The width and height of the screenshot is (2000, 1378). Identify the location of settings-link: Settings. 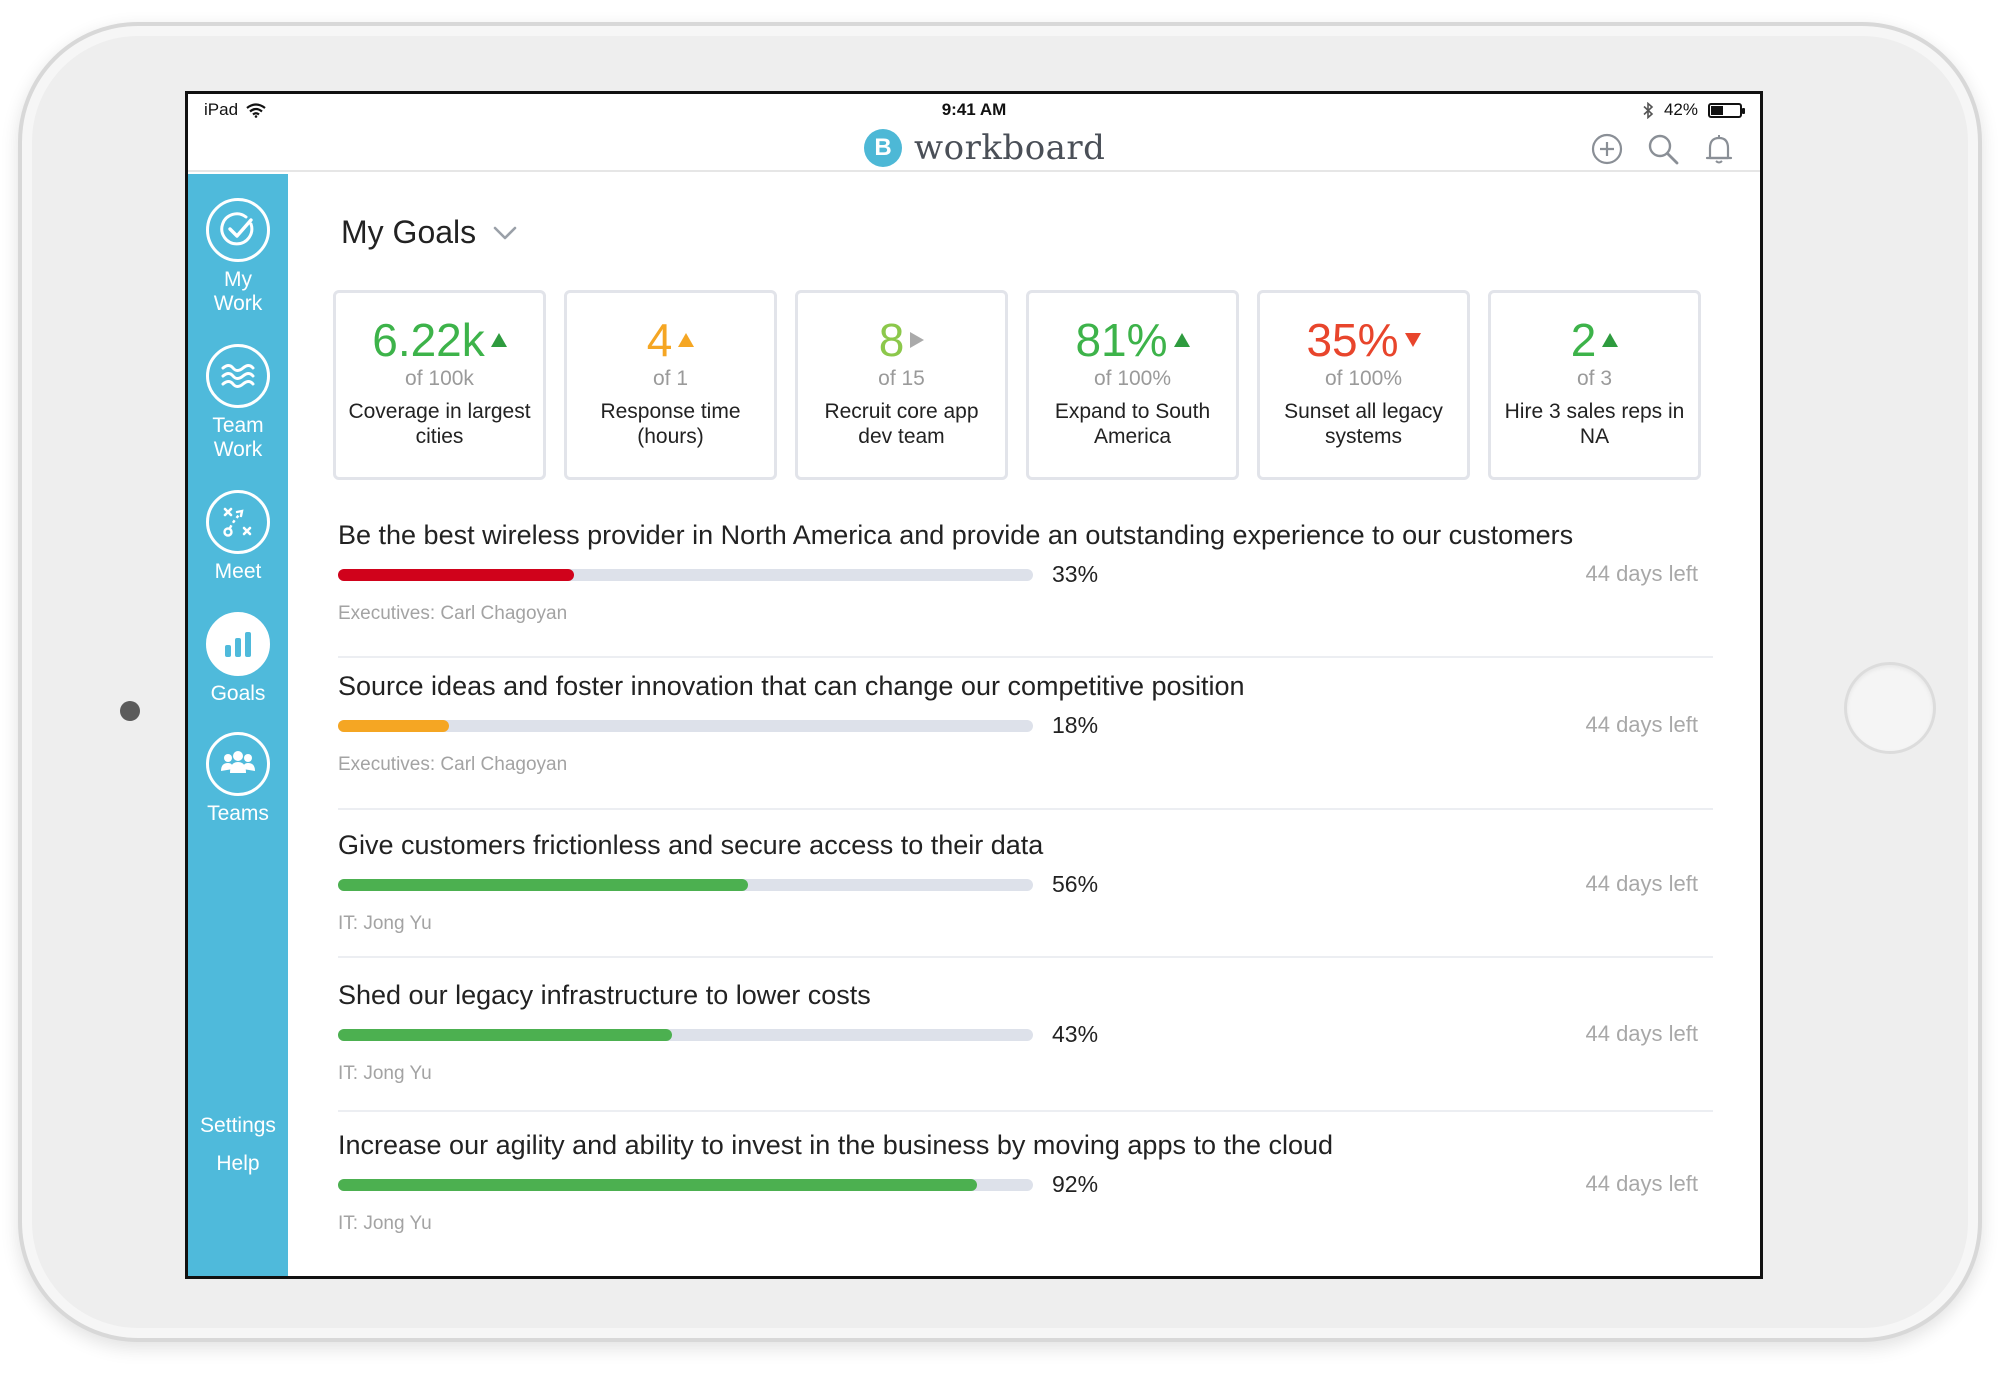
(238, 1125).